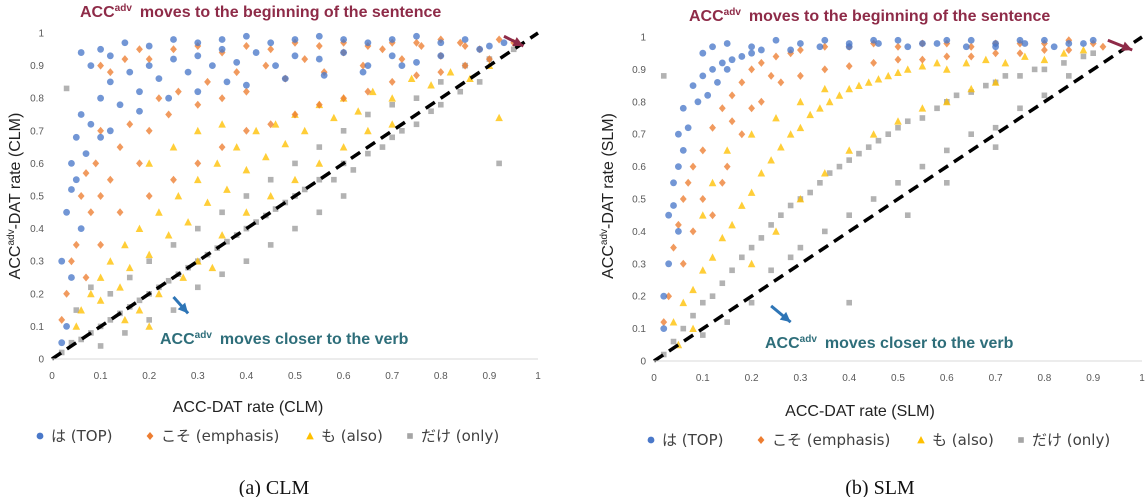 This screenshot has width=1145, height=497. I want to click on clm-arrow-up-head, so click(518, 42).